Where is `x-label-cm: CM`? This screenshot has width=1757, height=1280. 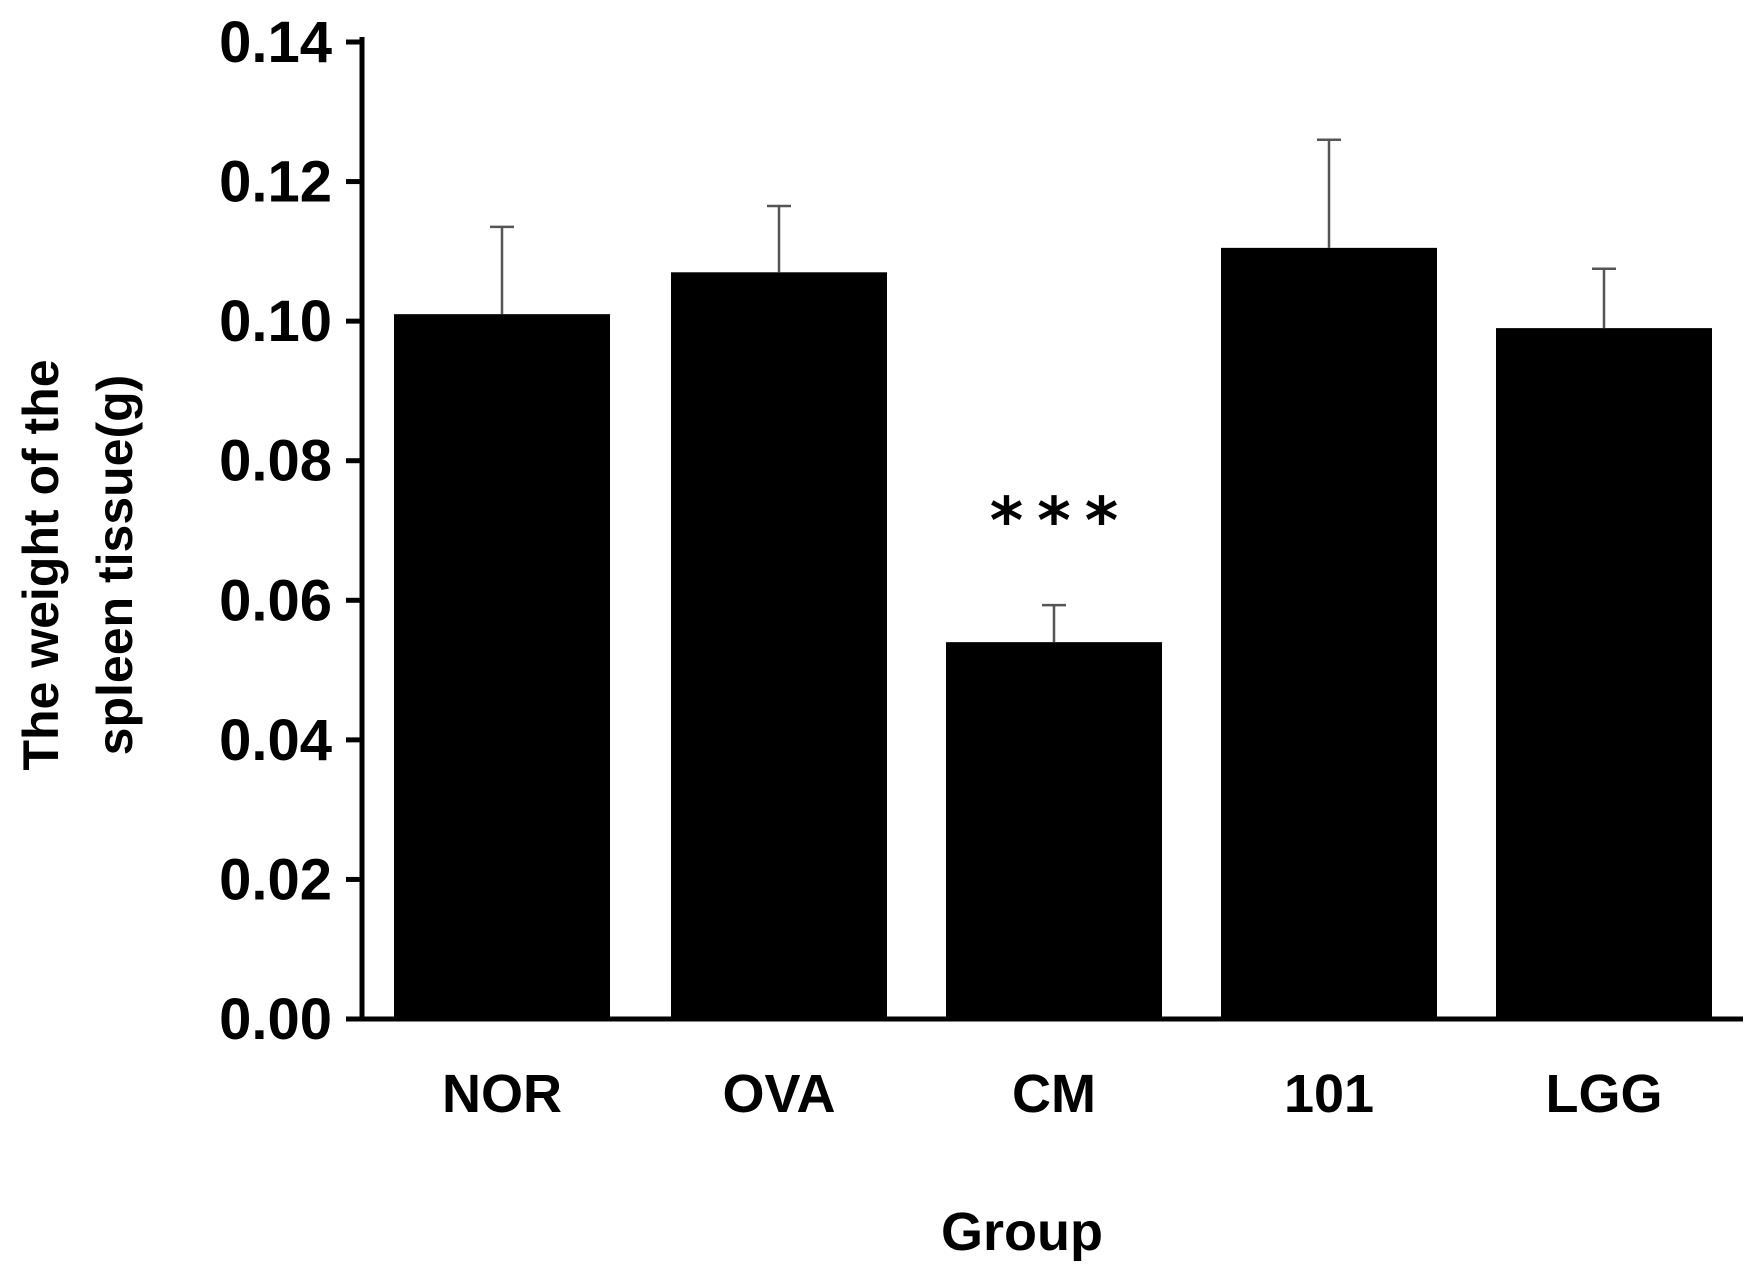
x-label-cm: CM is located at coordinates (1054, 1094).